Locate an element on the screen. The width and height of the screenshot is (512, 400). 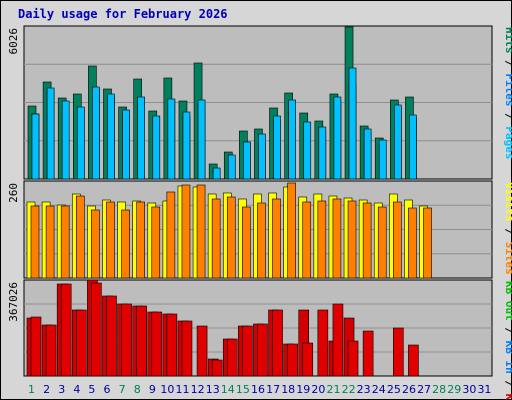
day-label-24: 24 is located at coordinates (379, 389).